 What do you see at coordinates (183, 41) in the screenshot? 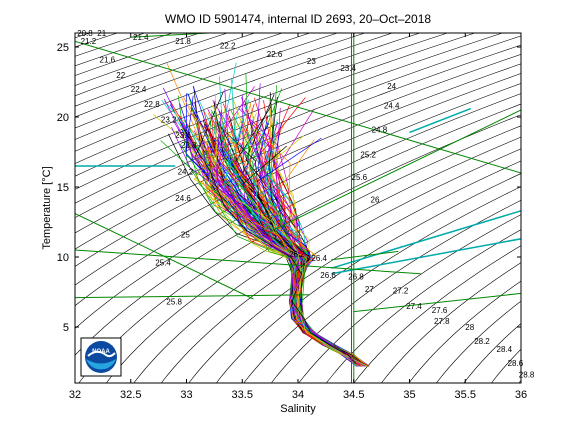
I see `density-label: 21.8` at bounding box center [183, 41].